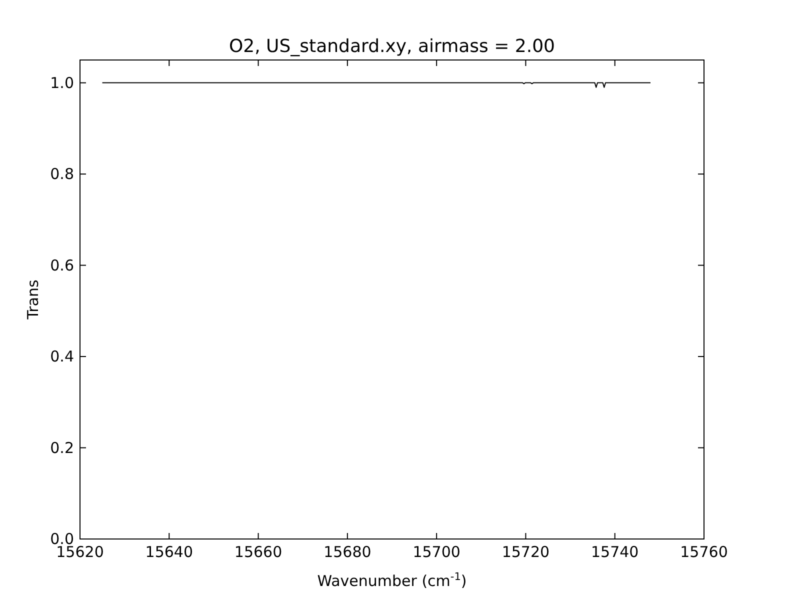 The image size is (800, 600). I want to click on x-axis-title: Wavenumber (cm$^{-1}$), so click(392, 580).